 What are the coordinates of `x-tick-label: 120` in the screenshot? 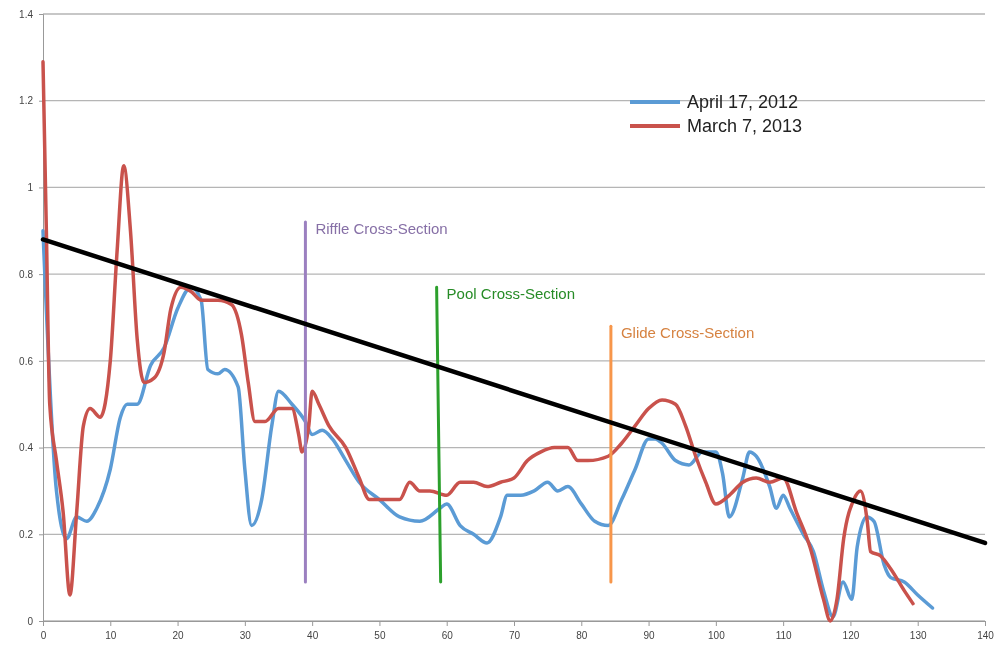 It's located at (851, 636).